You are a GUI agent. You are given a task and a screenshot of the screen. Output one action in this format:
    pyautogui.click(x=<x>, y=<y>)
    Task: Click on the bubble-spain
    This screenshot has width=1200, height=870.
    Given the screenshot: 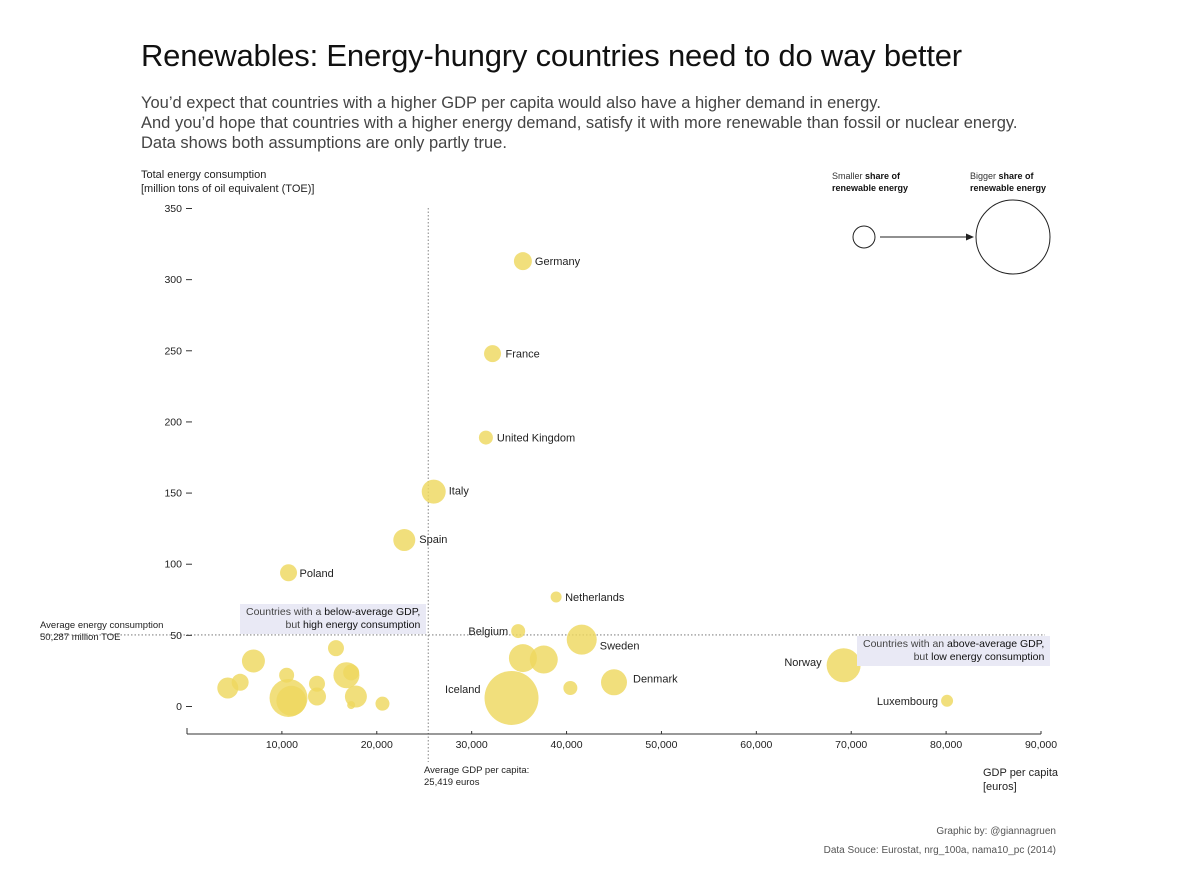 What is the action you would take?
    pyautogui.click(x=404, y=540)
    